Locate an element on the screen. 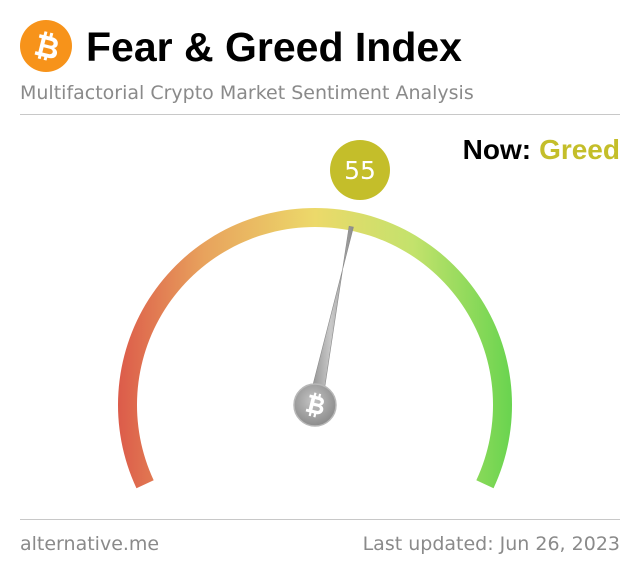  last-updated: Last updated: Jun 26, 2023 is located at coordinates (491, 544).